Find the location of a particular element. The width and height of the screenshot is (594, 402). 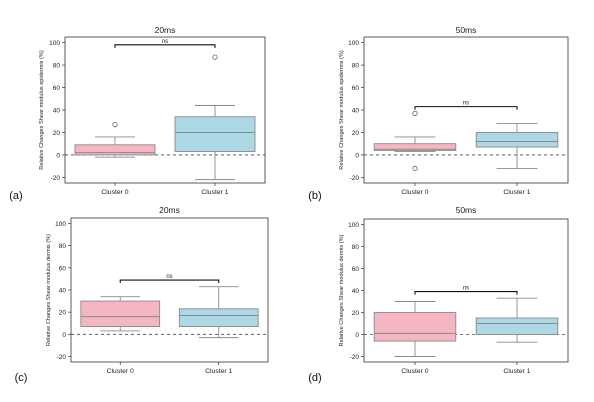

panel-label: (c) is located at coordinates (21, 378).